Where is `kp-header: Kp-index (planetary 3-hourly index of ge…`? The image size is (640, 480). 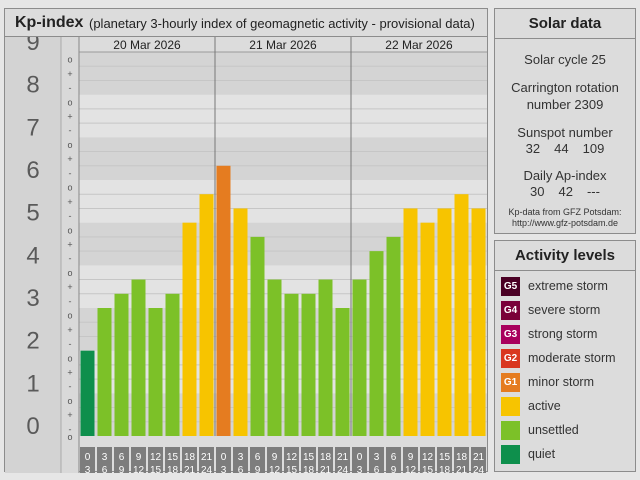 kp-header: Kp-index (planetary 3-hourly index of ge… is located at coordinates (246, 23).